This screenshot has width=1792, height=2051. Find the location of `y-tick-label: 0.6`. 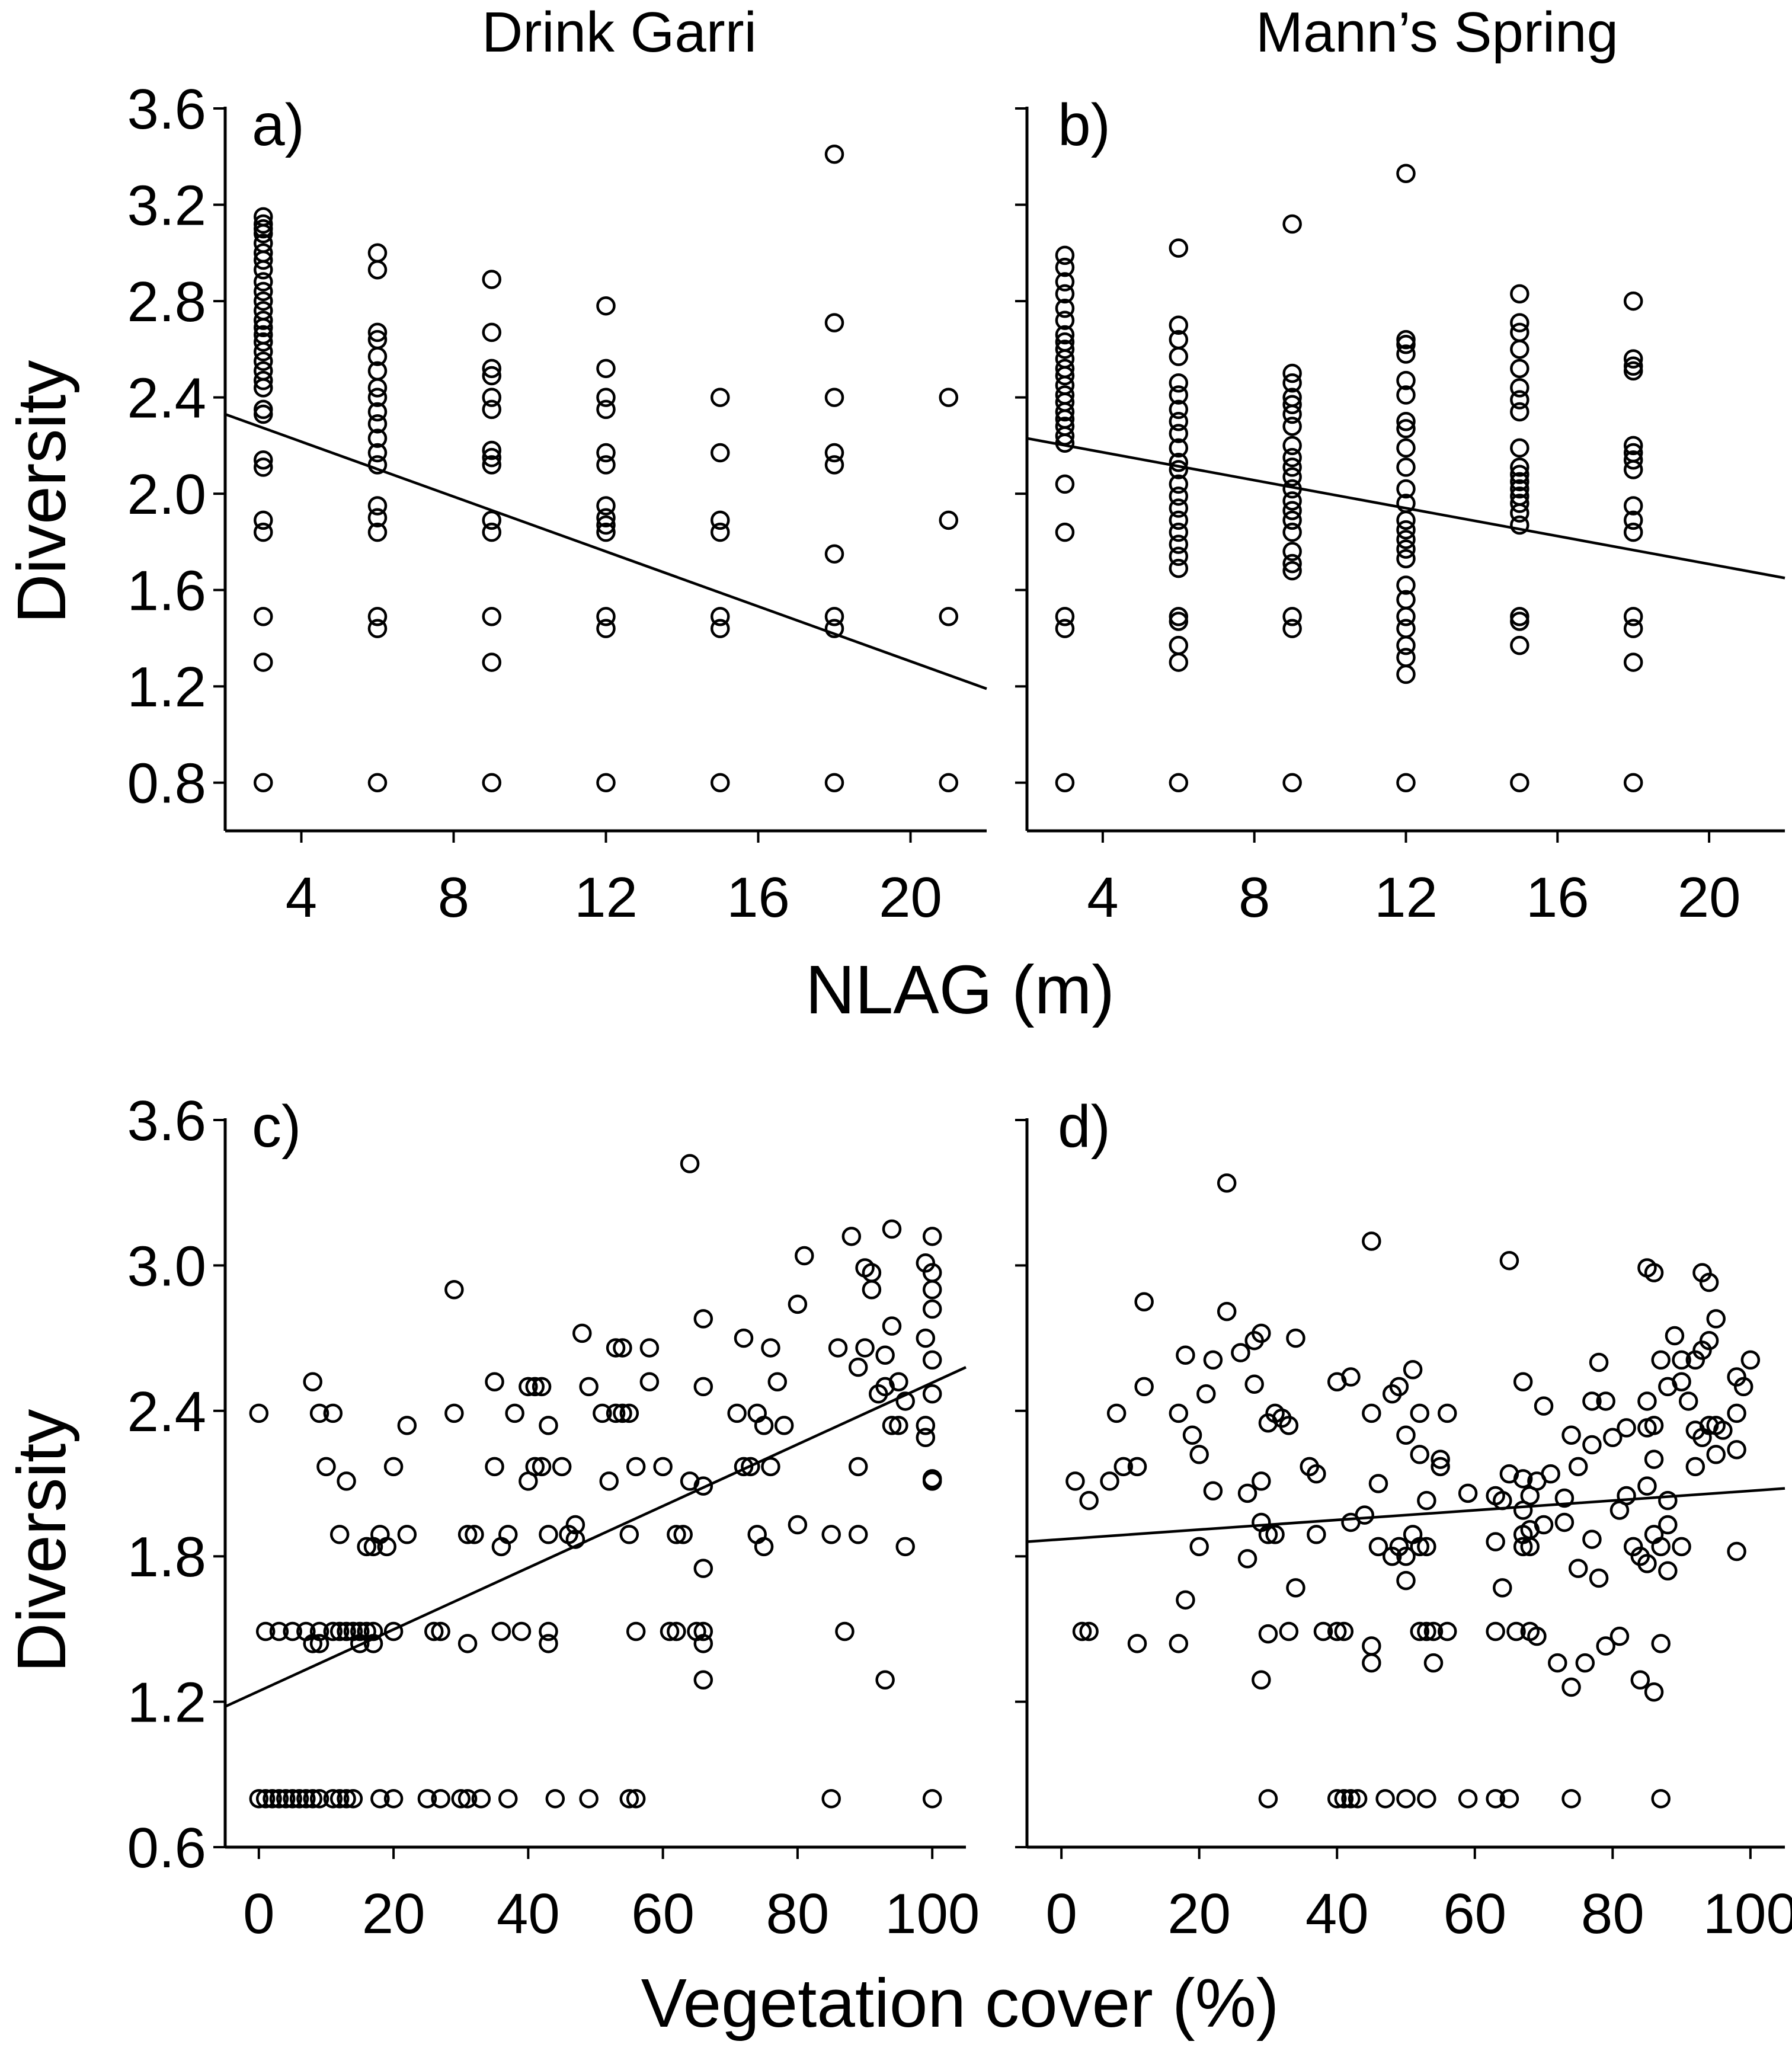

y-tick-label: 0.6 is located at coordinates (166, 1848).